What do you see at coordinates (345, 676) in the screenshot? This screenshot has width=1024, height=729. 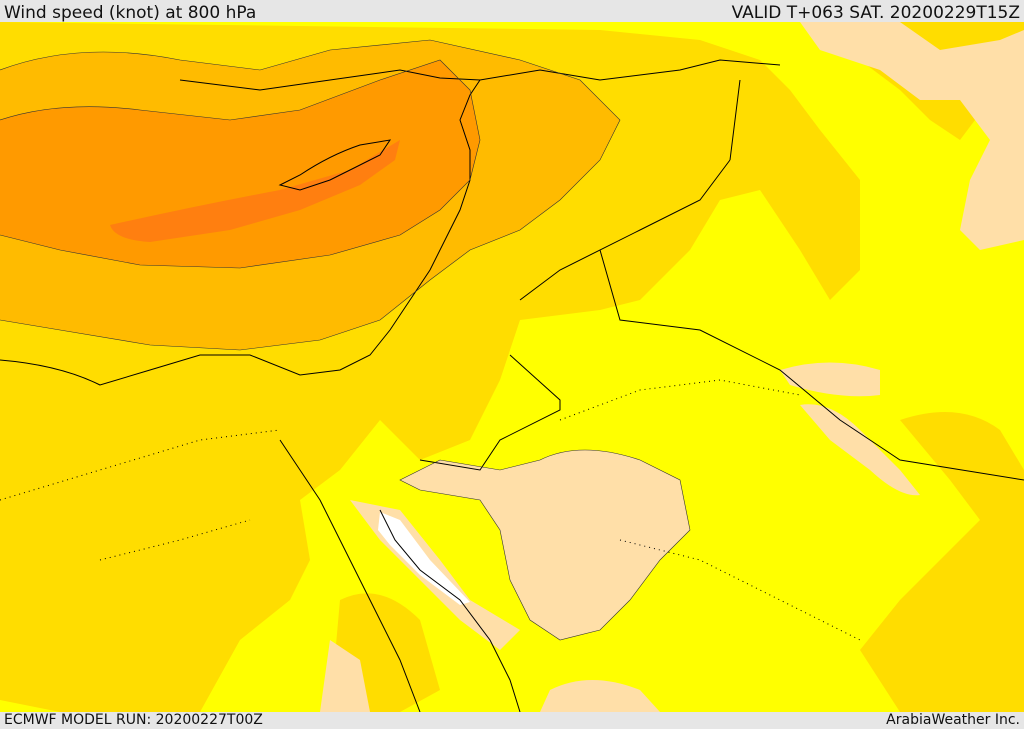 I see `low-wind-zone-southwest` at bounding box center [345, 676].